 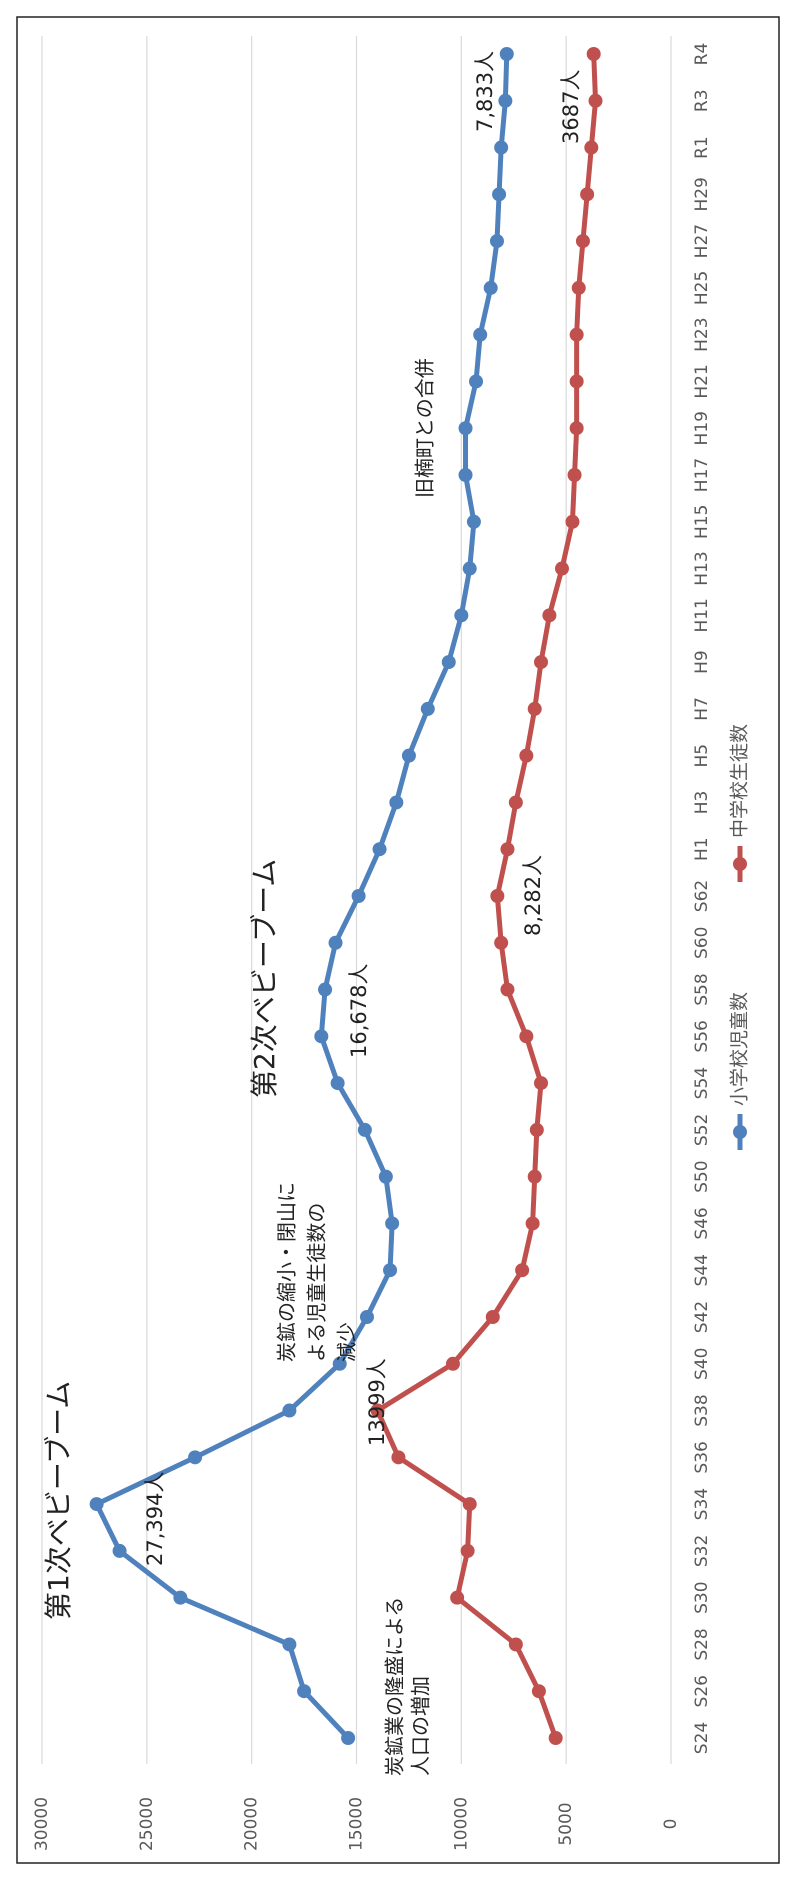 I want to click on annotation: 旧楠町との合併, so click(x=425, y=428).